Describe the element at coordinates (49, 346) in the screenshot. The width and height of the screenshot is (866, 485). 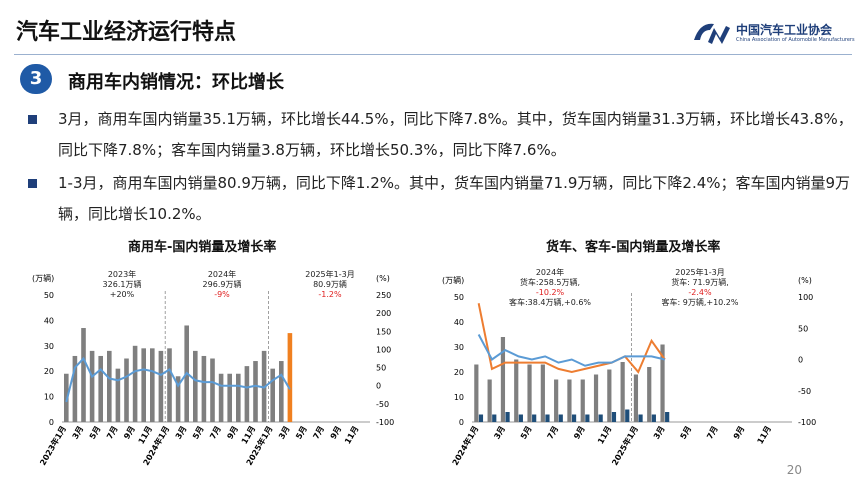
I see `y-tick-label: 30` at that location.